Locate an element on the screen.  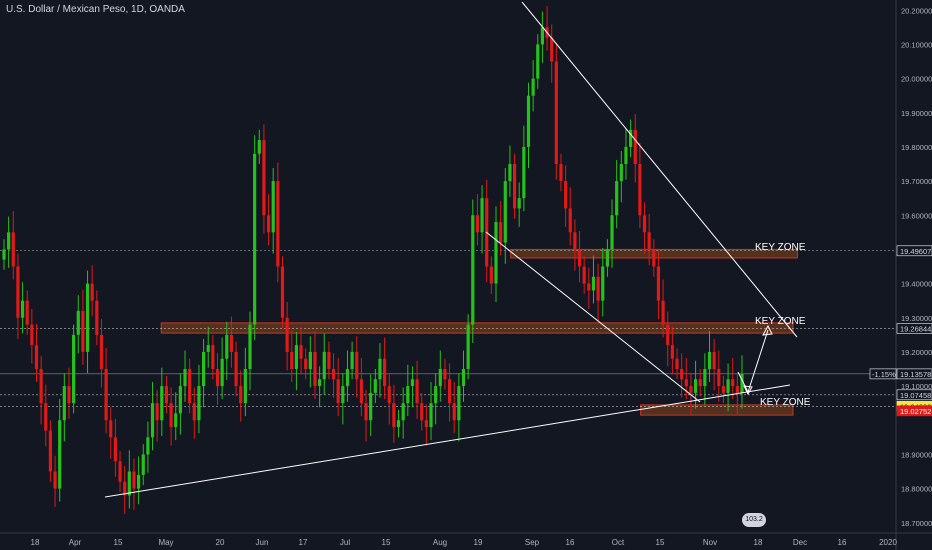
arrowhead-icon is located at coordinates (767, 330).